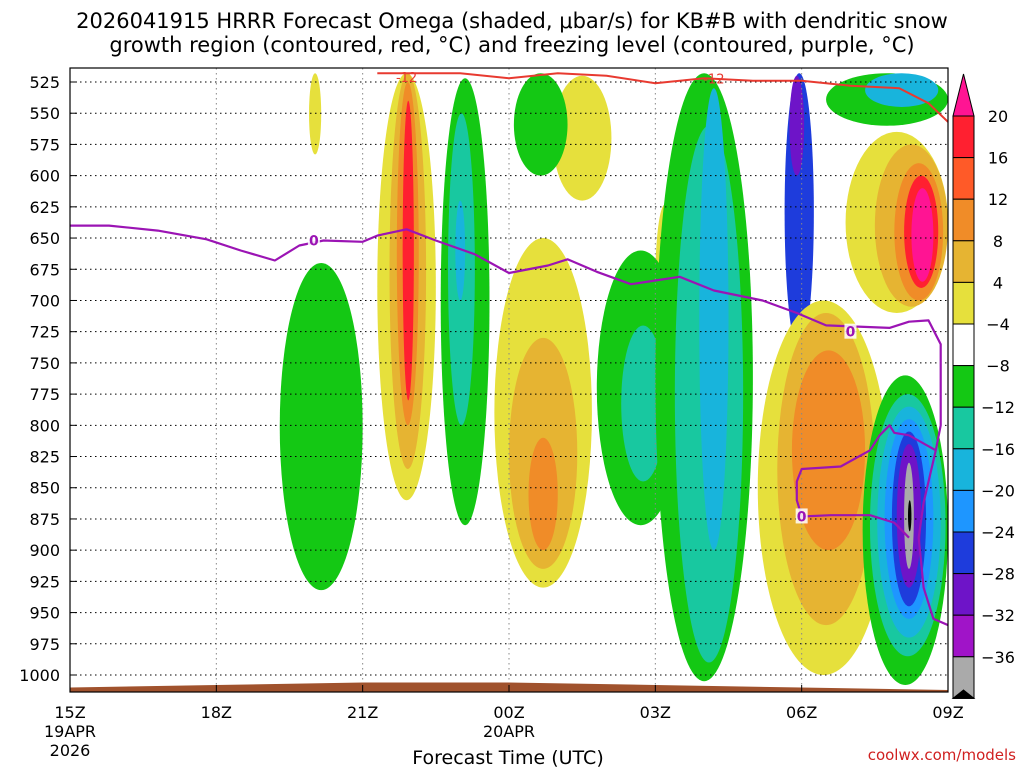 The height and width of the screenshot is (772, 1024). What do you see at coordinates (39, 675) in the screenshot?
I see `y-tick-label-1000: 1000` at bounding box center [39, 675].